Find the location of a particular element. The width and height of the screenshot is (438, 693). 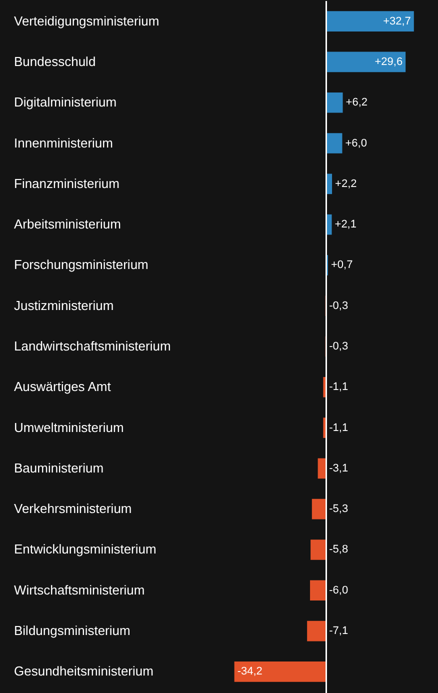

y-tick-label: Bundesschuld is located at coordinates (55, 61).